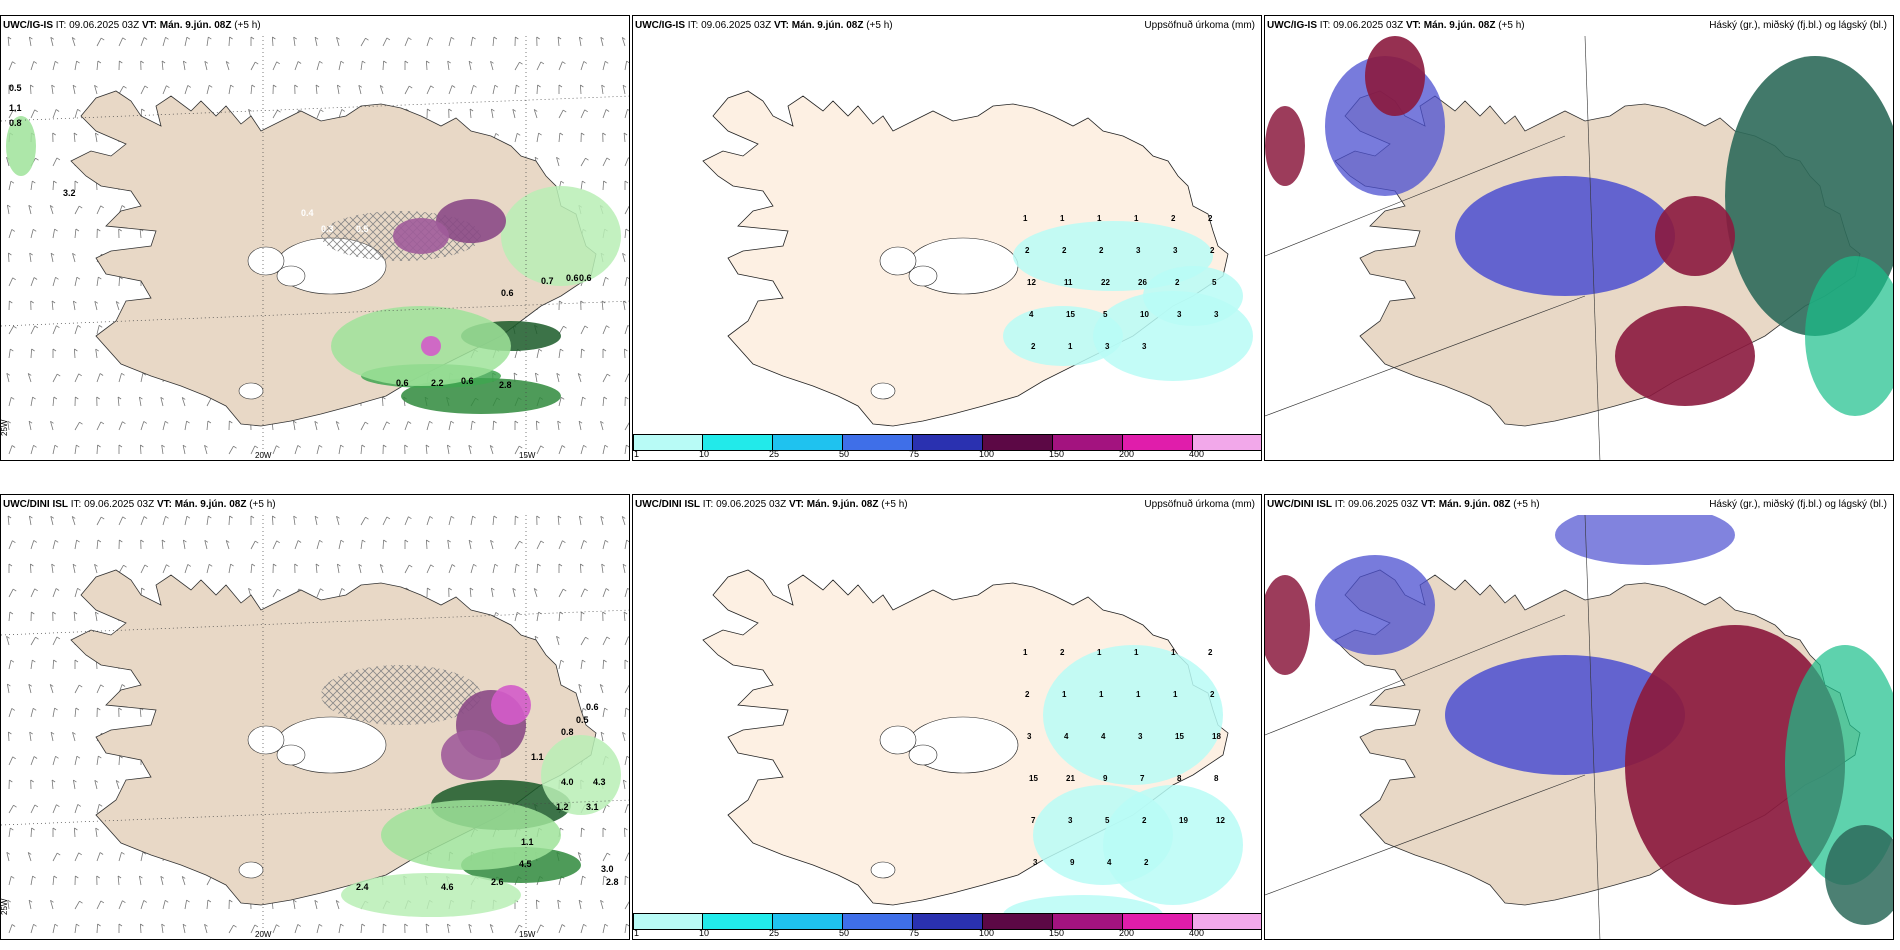 This screenshot has width=1900, height=950. What do you see at coordinates (1033, 778) in the screenshot?
I see `precip-amount-label: 15` at bounding box center [1033, 778].